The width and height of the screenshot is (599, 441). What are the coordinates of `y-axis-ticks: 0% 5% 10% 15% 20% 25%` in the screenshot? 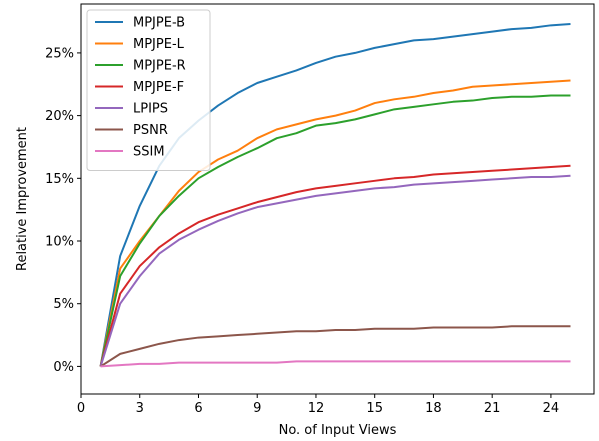 It's located at (63, 210).